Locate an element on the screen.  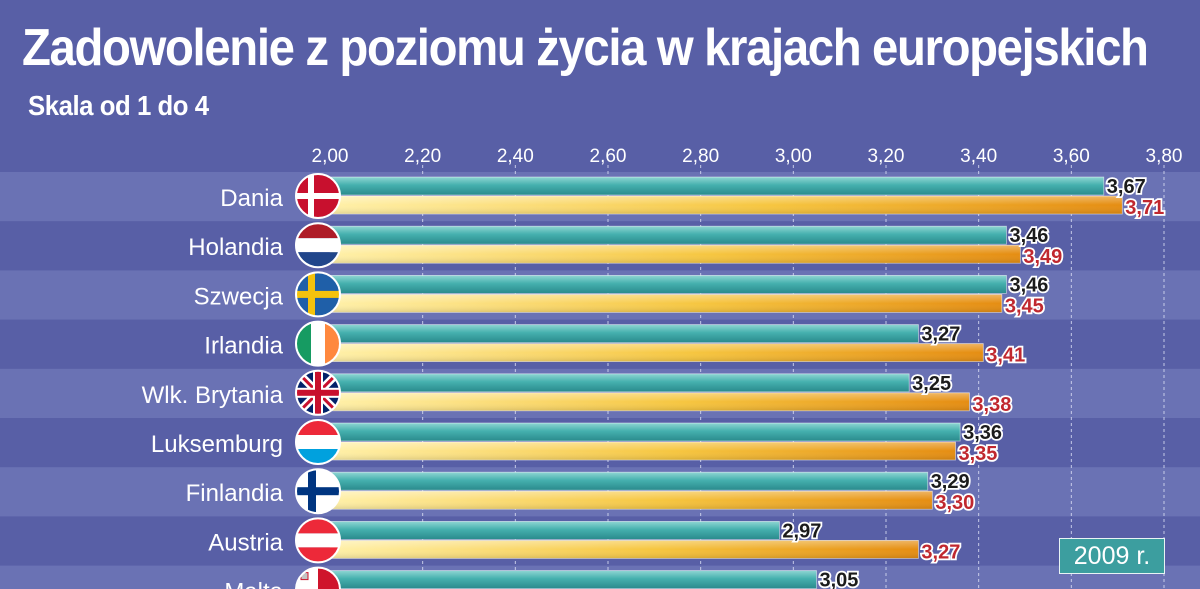
value-label-2009: 3,29 is located at coordinates (950, 482).